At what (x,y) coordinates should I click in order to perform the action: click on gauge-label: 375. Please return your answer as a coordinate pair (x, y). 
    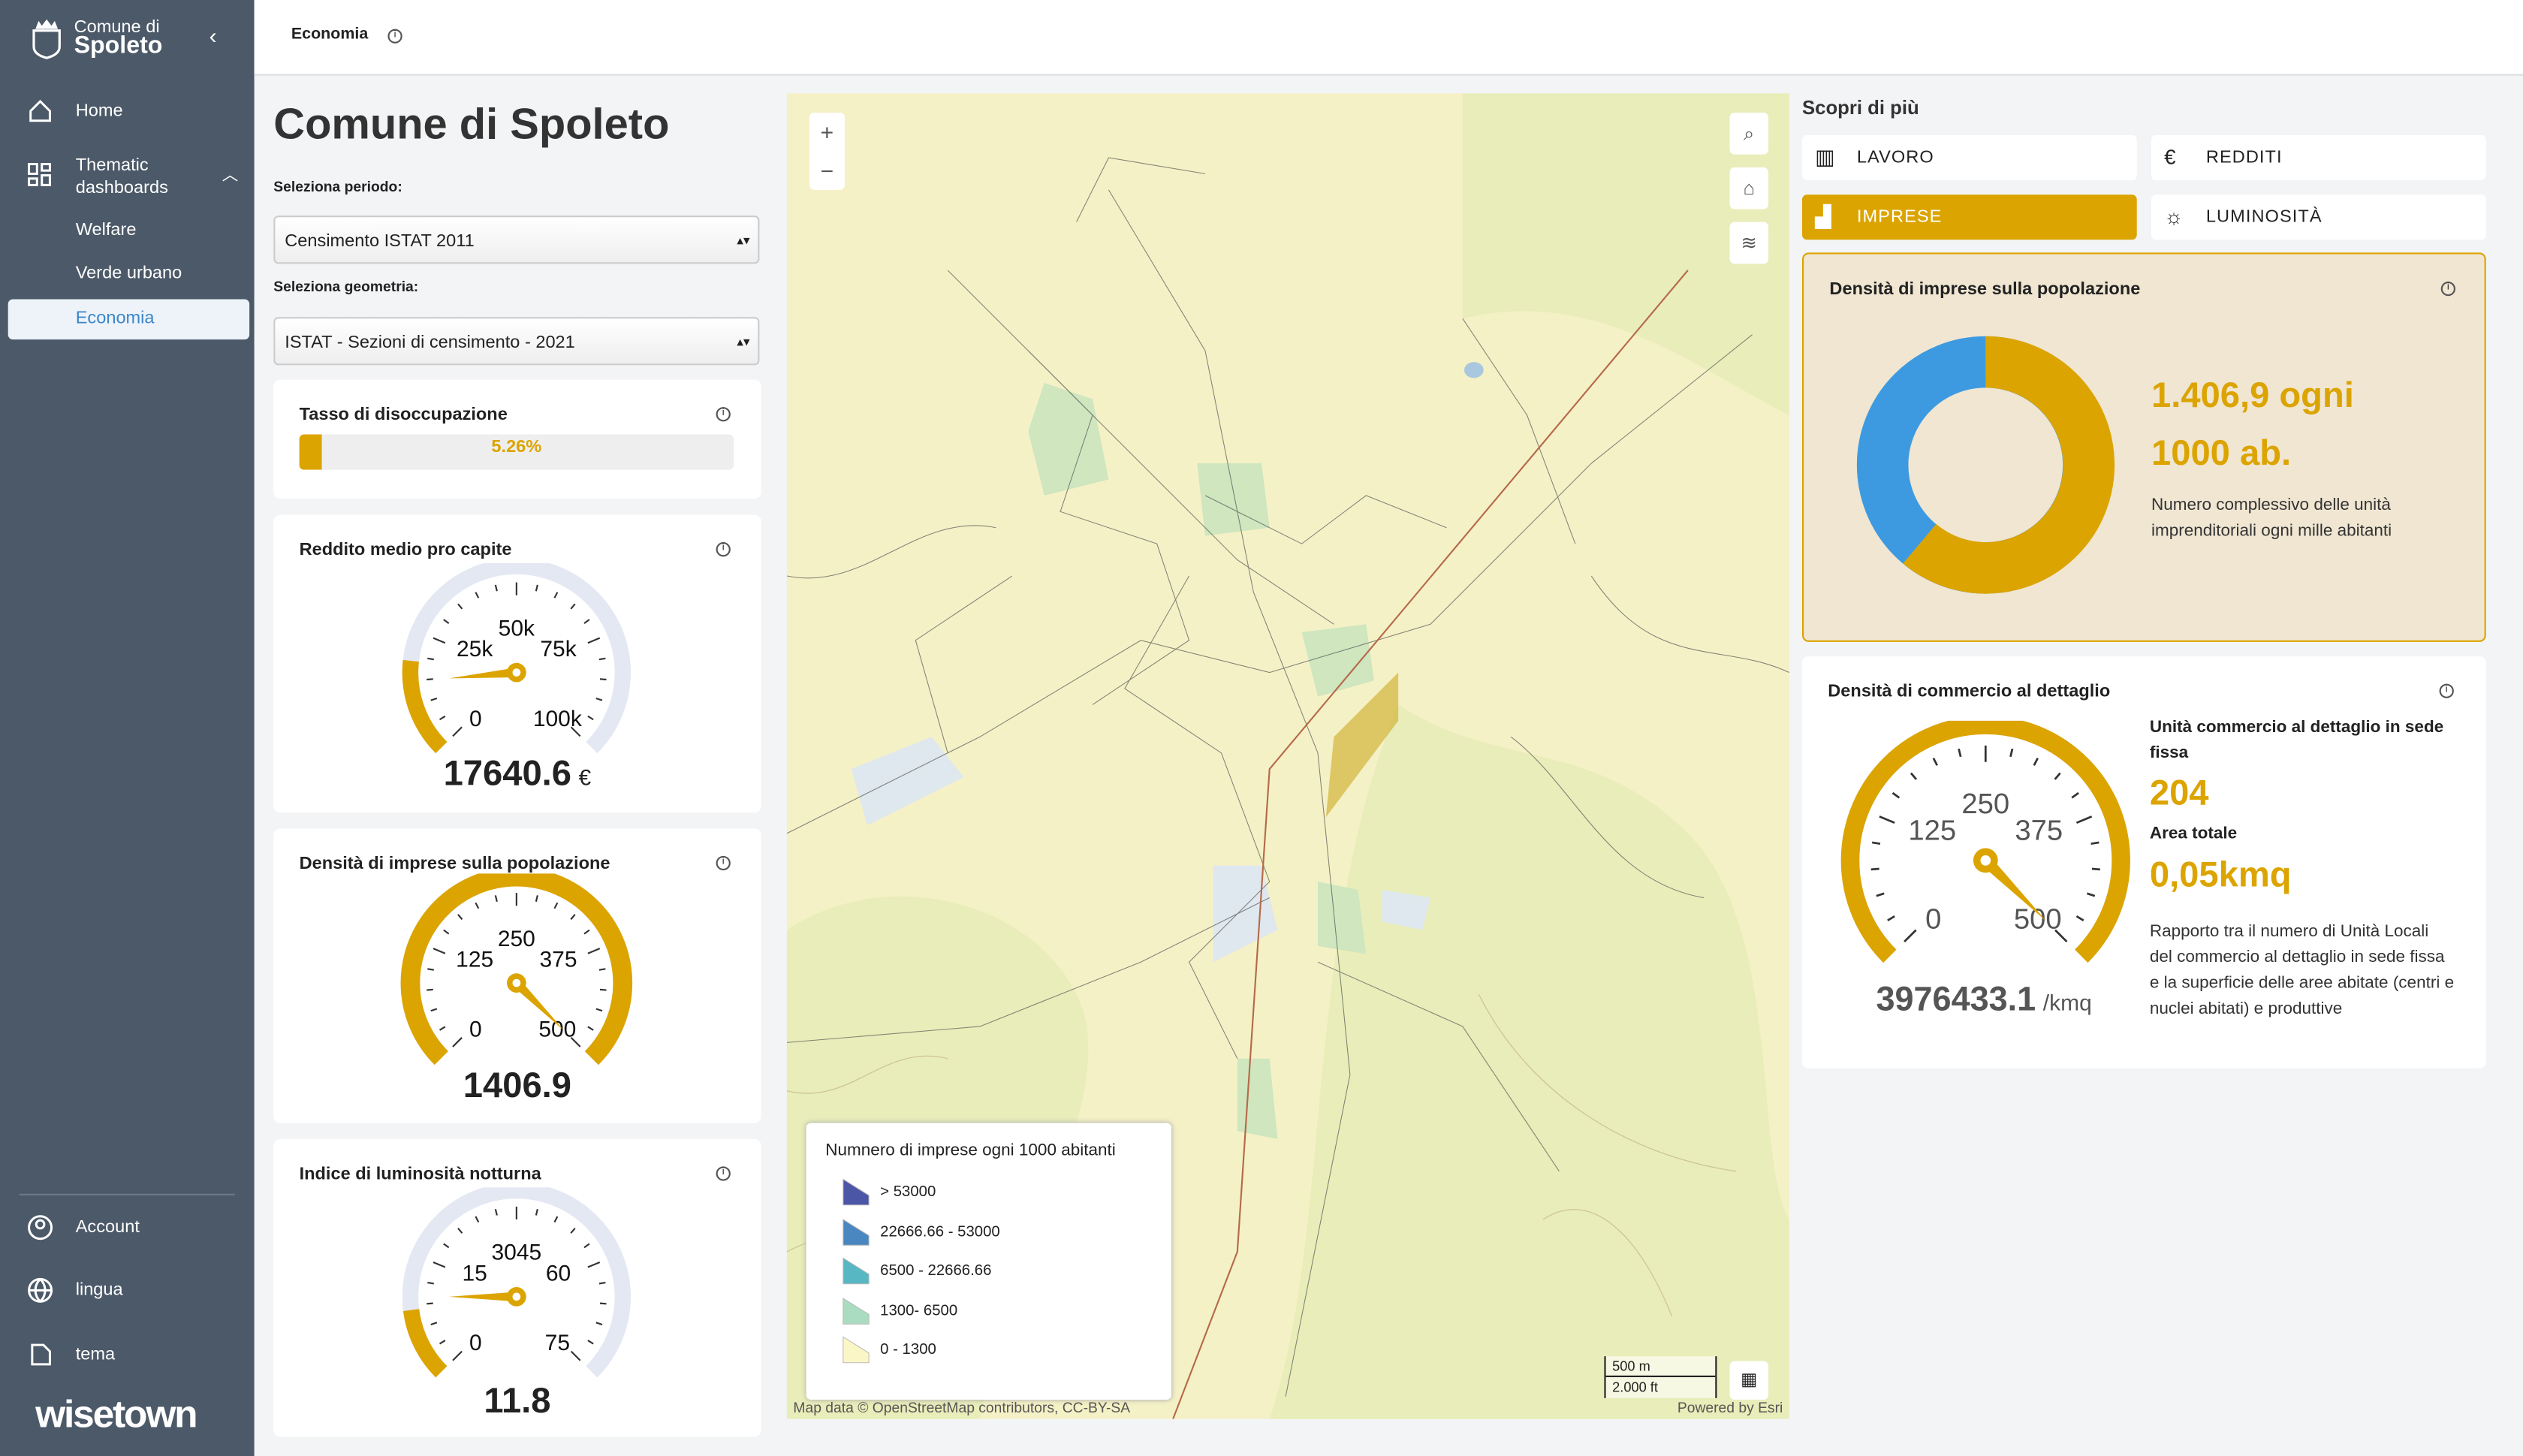
    Looking at the image, I should click on (558, 960).